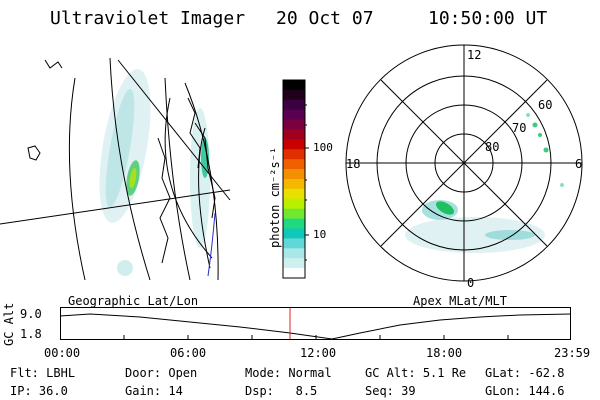  Describe the element at coordinates (21, 391) in the screenshot. I see `ip-label: IP:` at that location.